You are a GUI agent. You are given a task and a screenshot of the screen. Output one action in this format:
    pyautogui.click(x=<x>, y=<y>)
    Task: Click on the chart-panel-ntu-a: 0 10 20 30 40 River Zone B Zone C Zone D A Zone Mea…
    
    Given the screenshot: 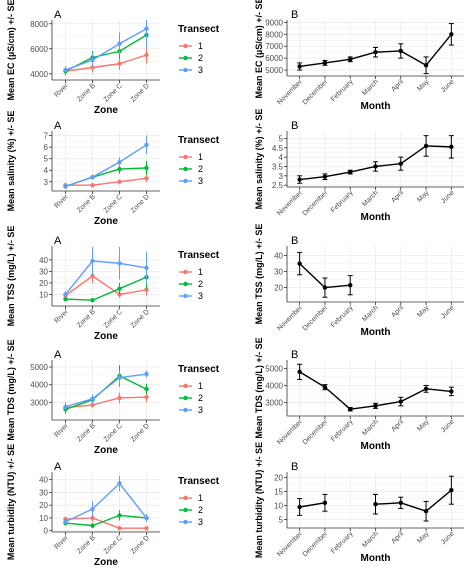 What is the action you would take?
    pyautogui.click(x=113, y=506)
    